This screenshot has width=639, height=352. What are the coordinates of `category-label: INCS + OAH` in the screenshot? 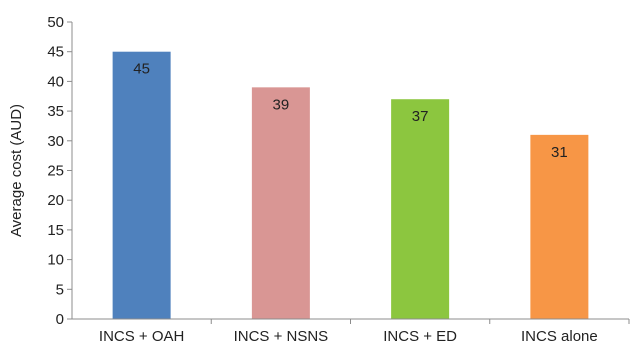 It's located at (141, 336).